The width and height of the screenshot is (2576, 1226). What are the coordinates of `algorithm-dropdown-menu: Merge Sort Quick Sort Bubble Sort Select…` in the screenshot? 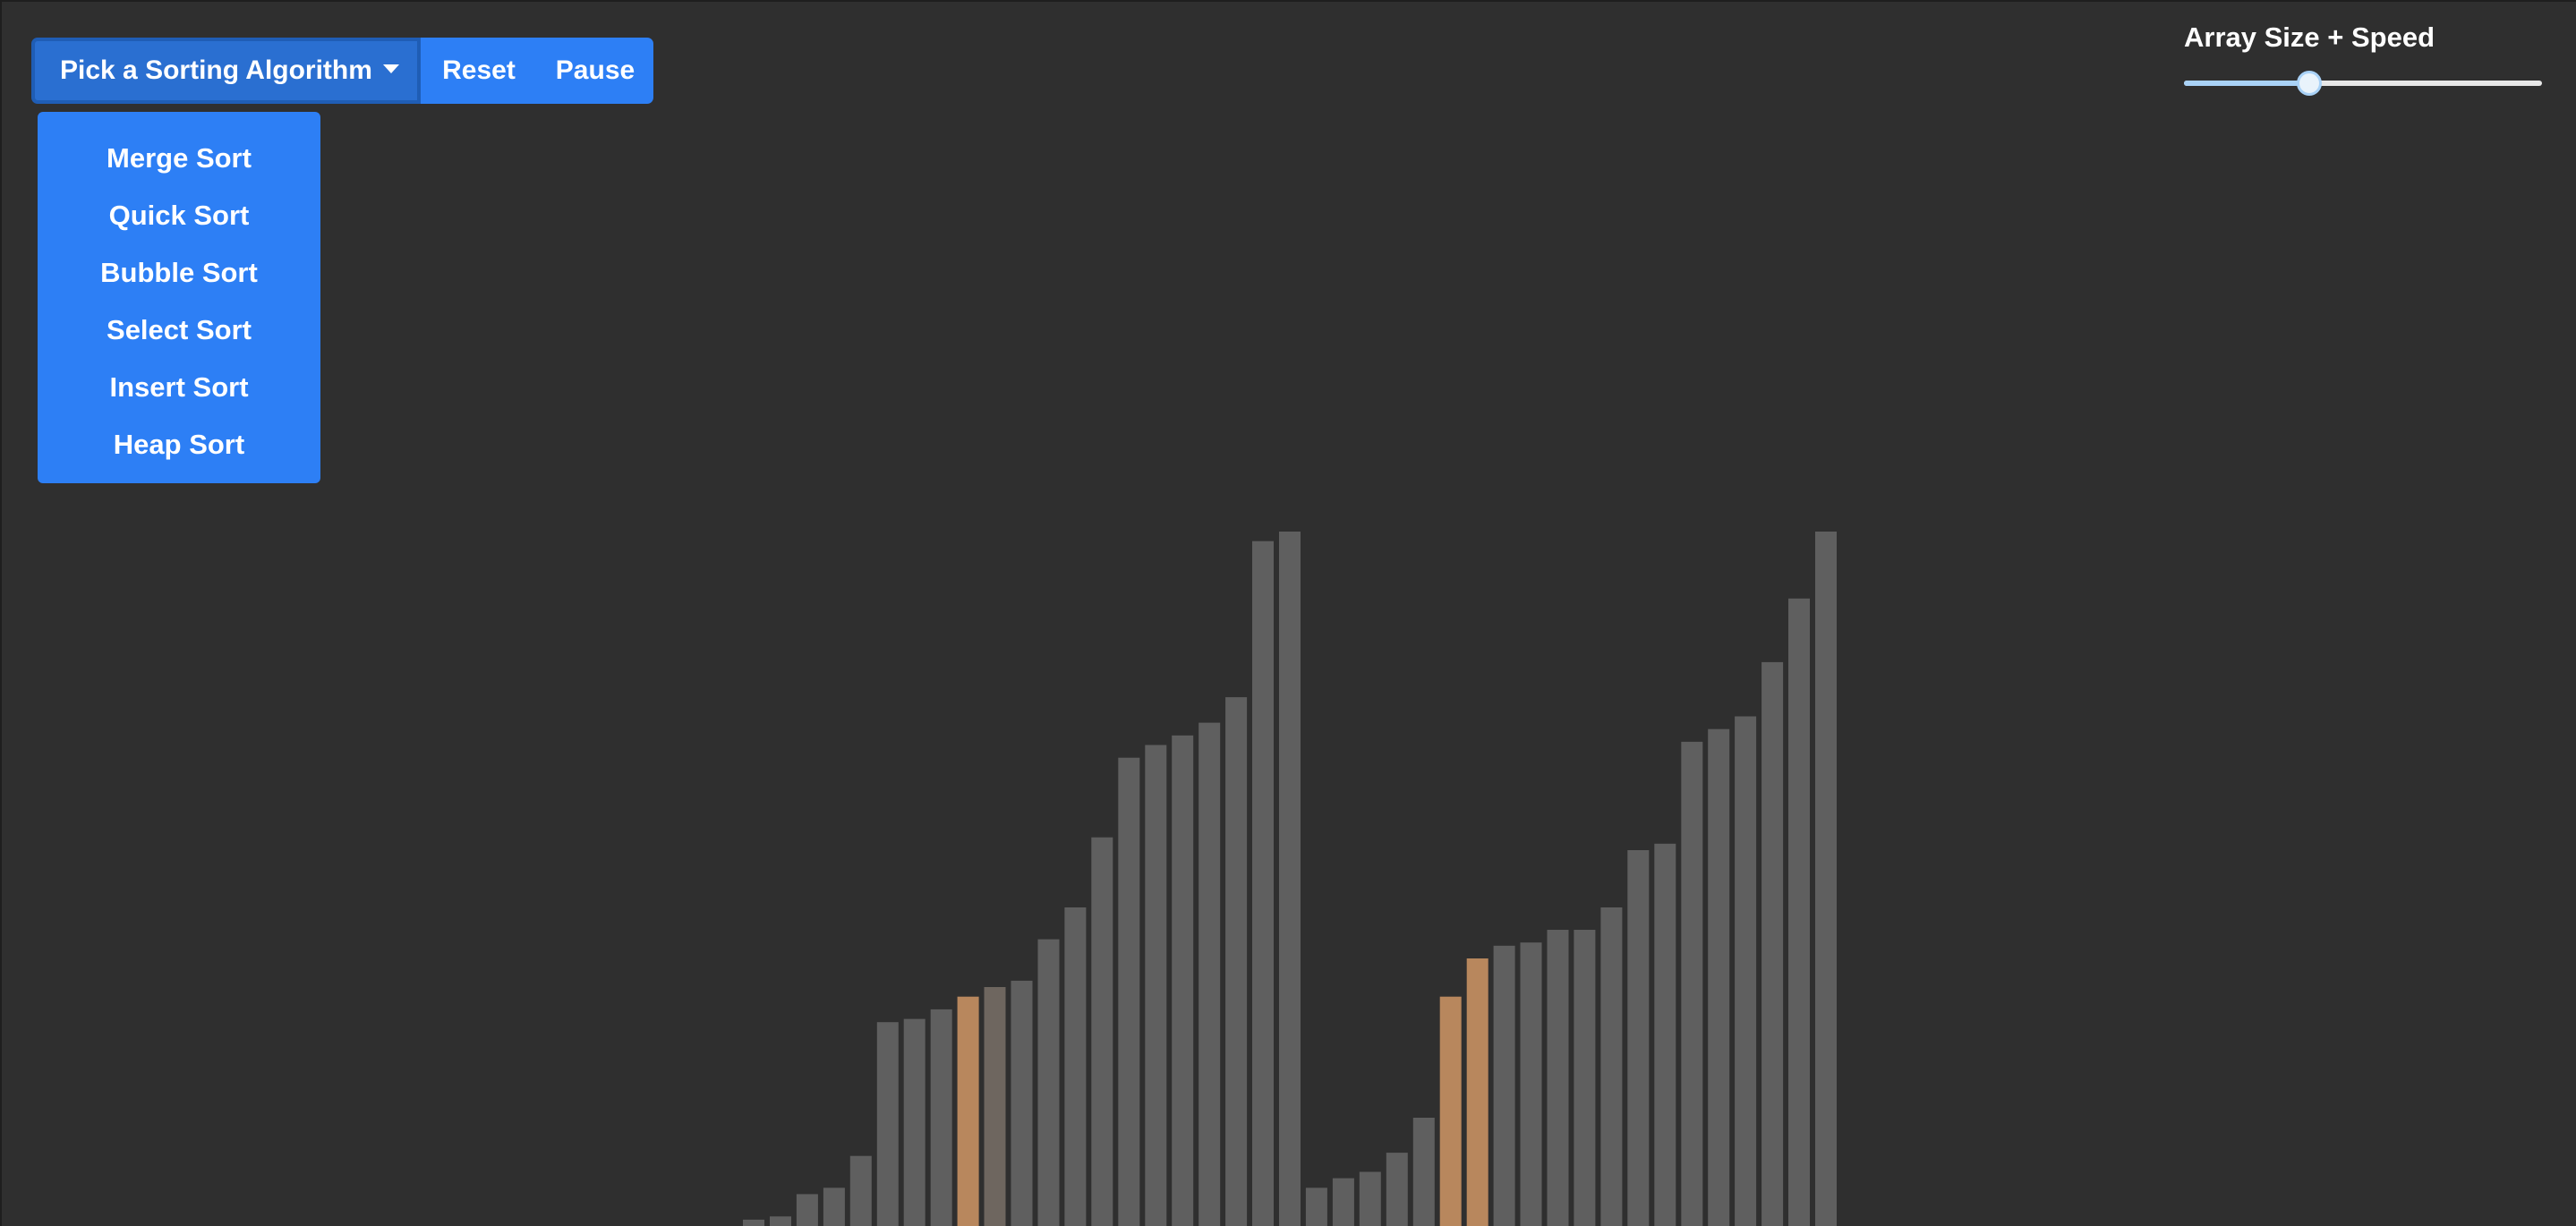 It's located at (179, 297).